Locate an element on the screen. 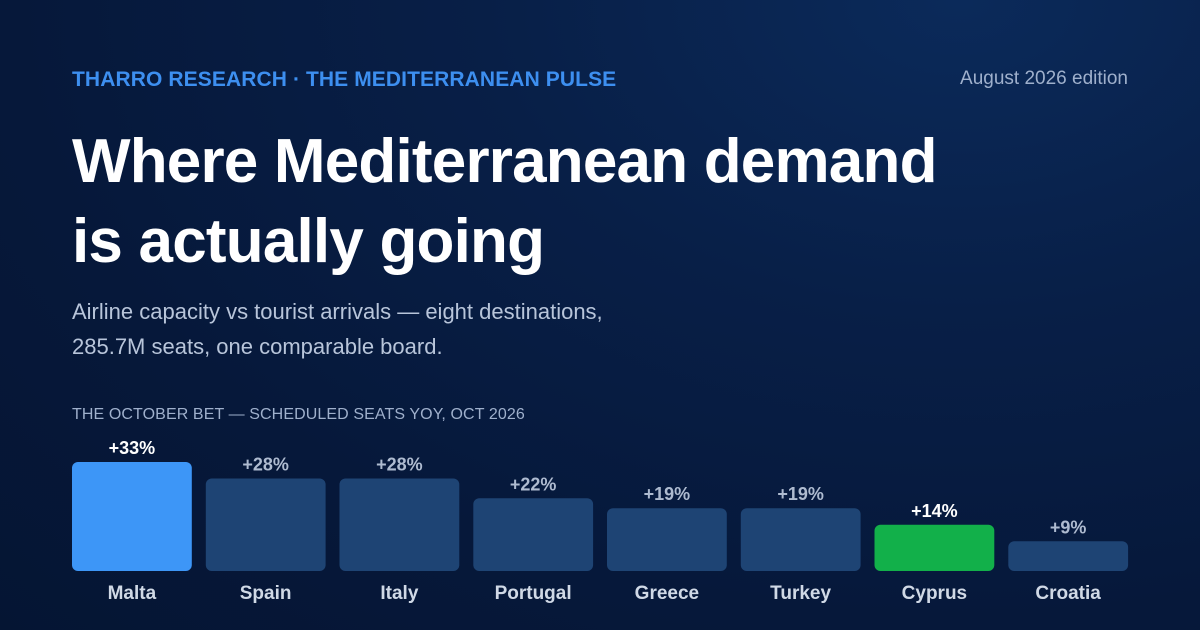  category-label-cyprus: Cyprus is located at coordinates (934, 593).